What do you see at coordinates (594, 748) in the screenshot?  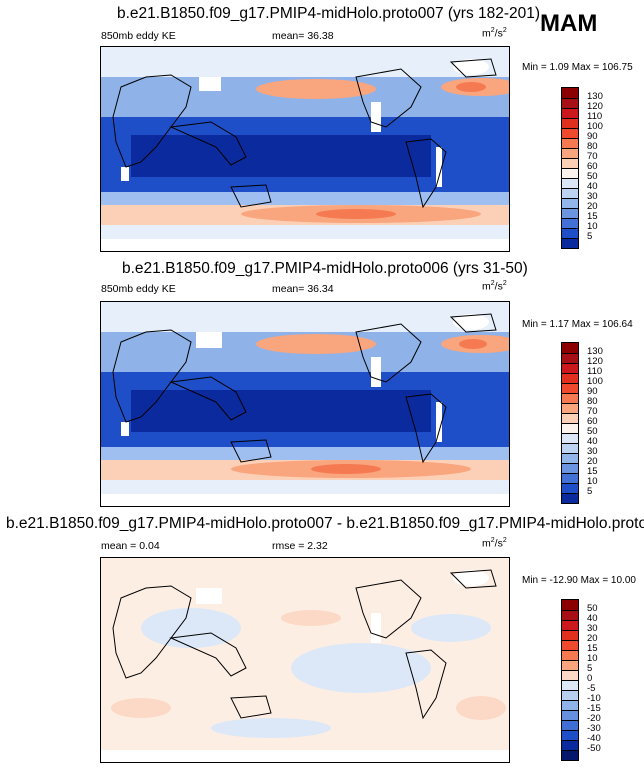 I see `colorbar-tick-label: -50` at bounding box center [594, 748].